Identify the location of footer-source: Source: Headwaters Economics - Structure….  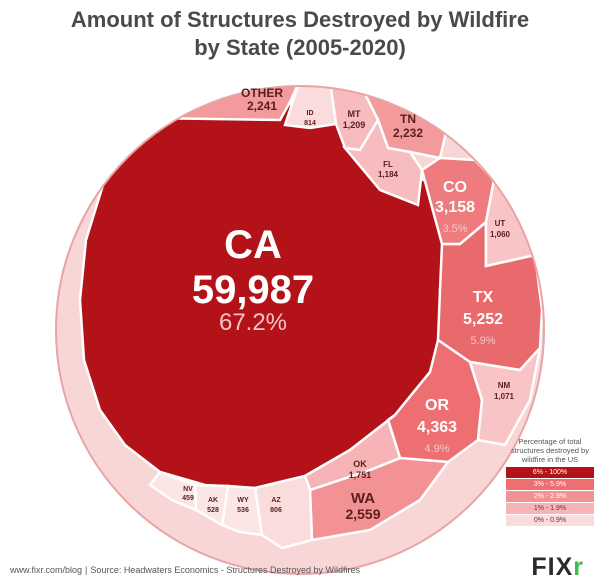
(225, 570).